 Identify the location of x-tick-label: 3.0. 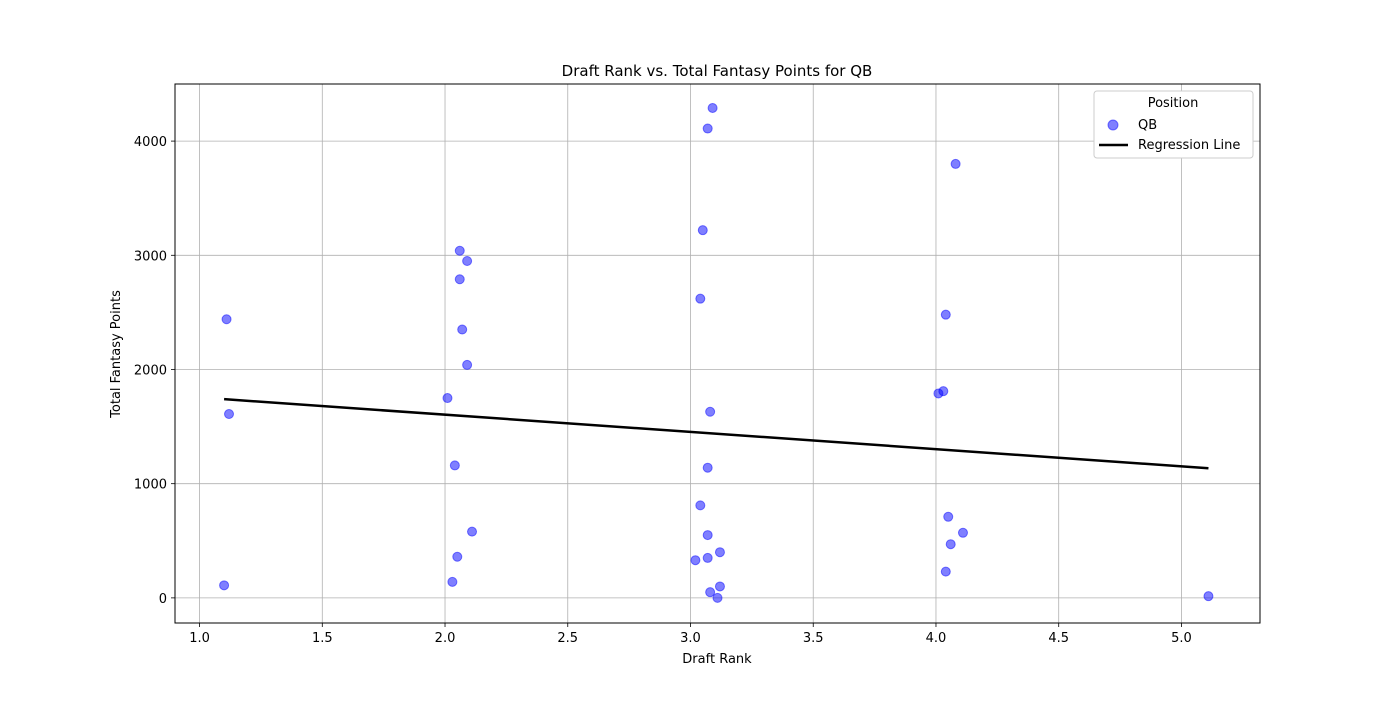
(690, 638).